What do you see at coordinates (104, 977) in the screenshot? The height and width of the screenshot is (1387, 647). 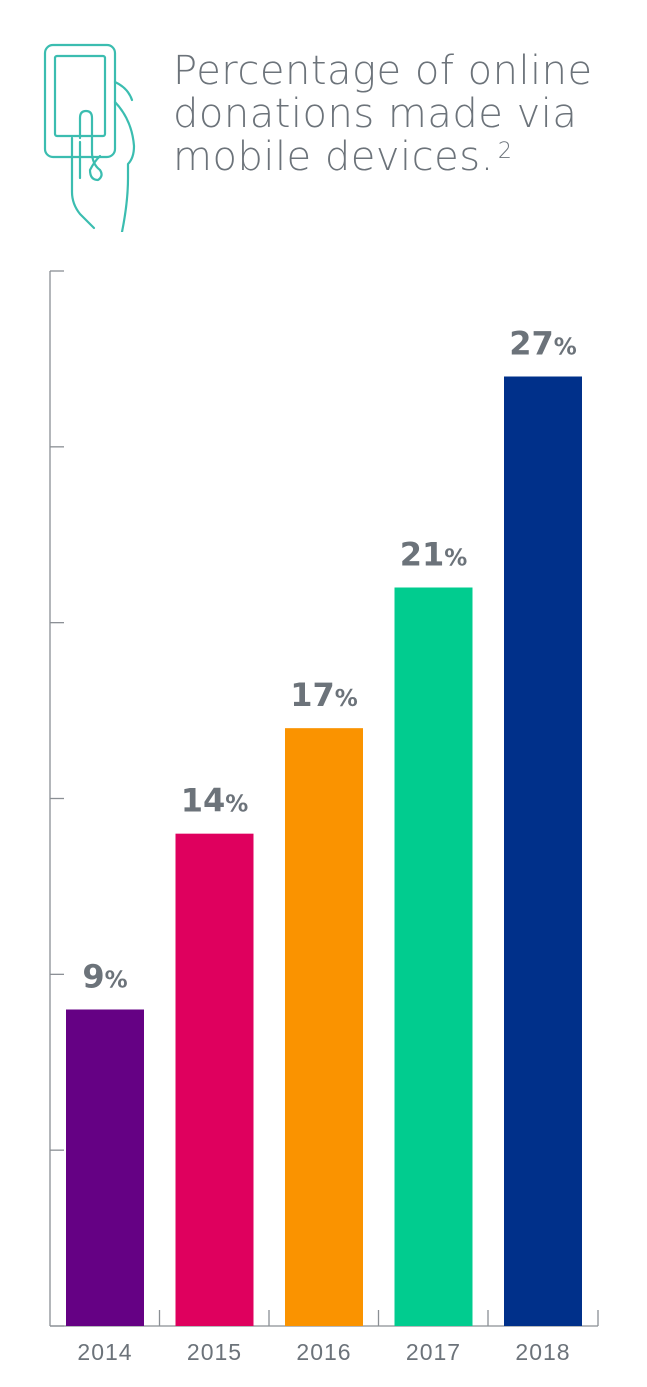 I see `value-label-2014: 9%` at bounding box center [104, 977].